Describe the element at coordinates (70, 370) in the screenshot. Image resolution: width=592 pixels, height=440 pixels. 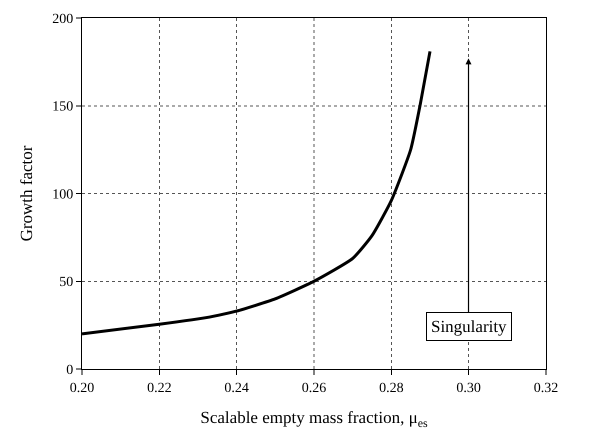
I see `y-tick-label: 0` at that location.